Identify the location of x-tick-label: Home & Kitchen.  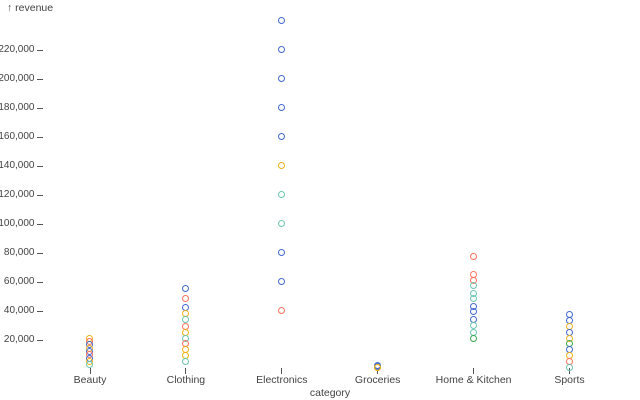
(473, 380).